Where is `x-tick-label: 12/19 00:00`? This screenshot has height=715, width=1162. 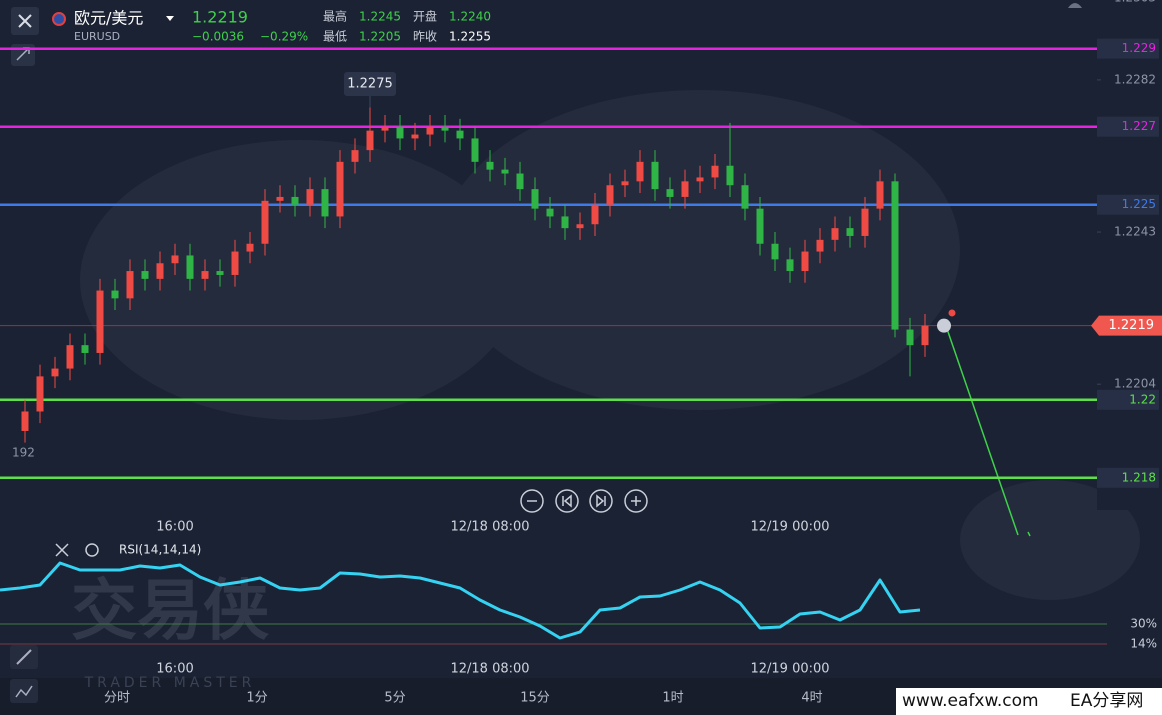 x-tick-label: 12/19 00:00 is located at coordinates (789, 669).